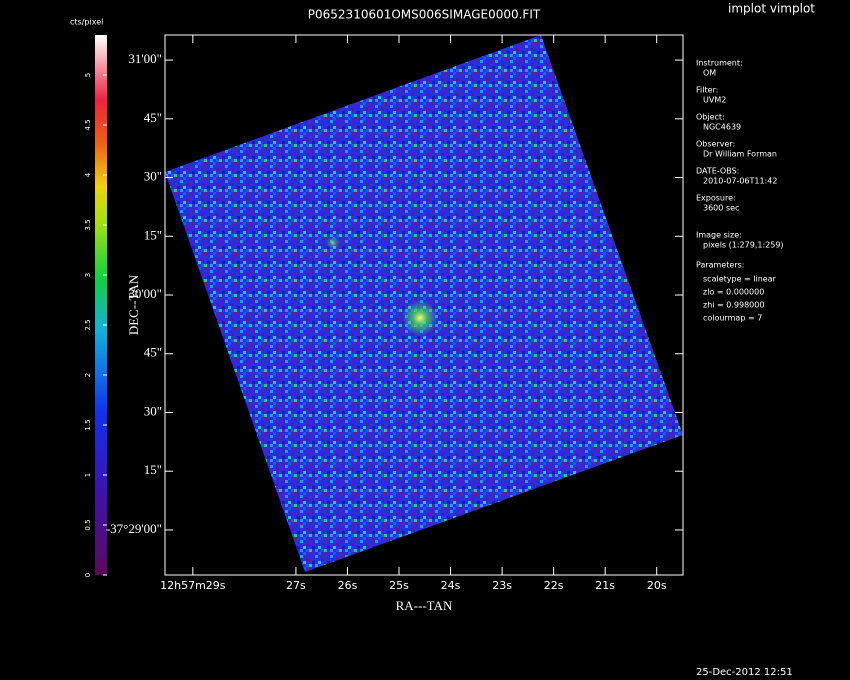 The width and height of the screenshot is (850, 680). Describe the element at coordinates (554, 585) in the screenshot. I see `x-tick-label: 22s` at that location.